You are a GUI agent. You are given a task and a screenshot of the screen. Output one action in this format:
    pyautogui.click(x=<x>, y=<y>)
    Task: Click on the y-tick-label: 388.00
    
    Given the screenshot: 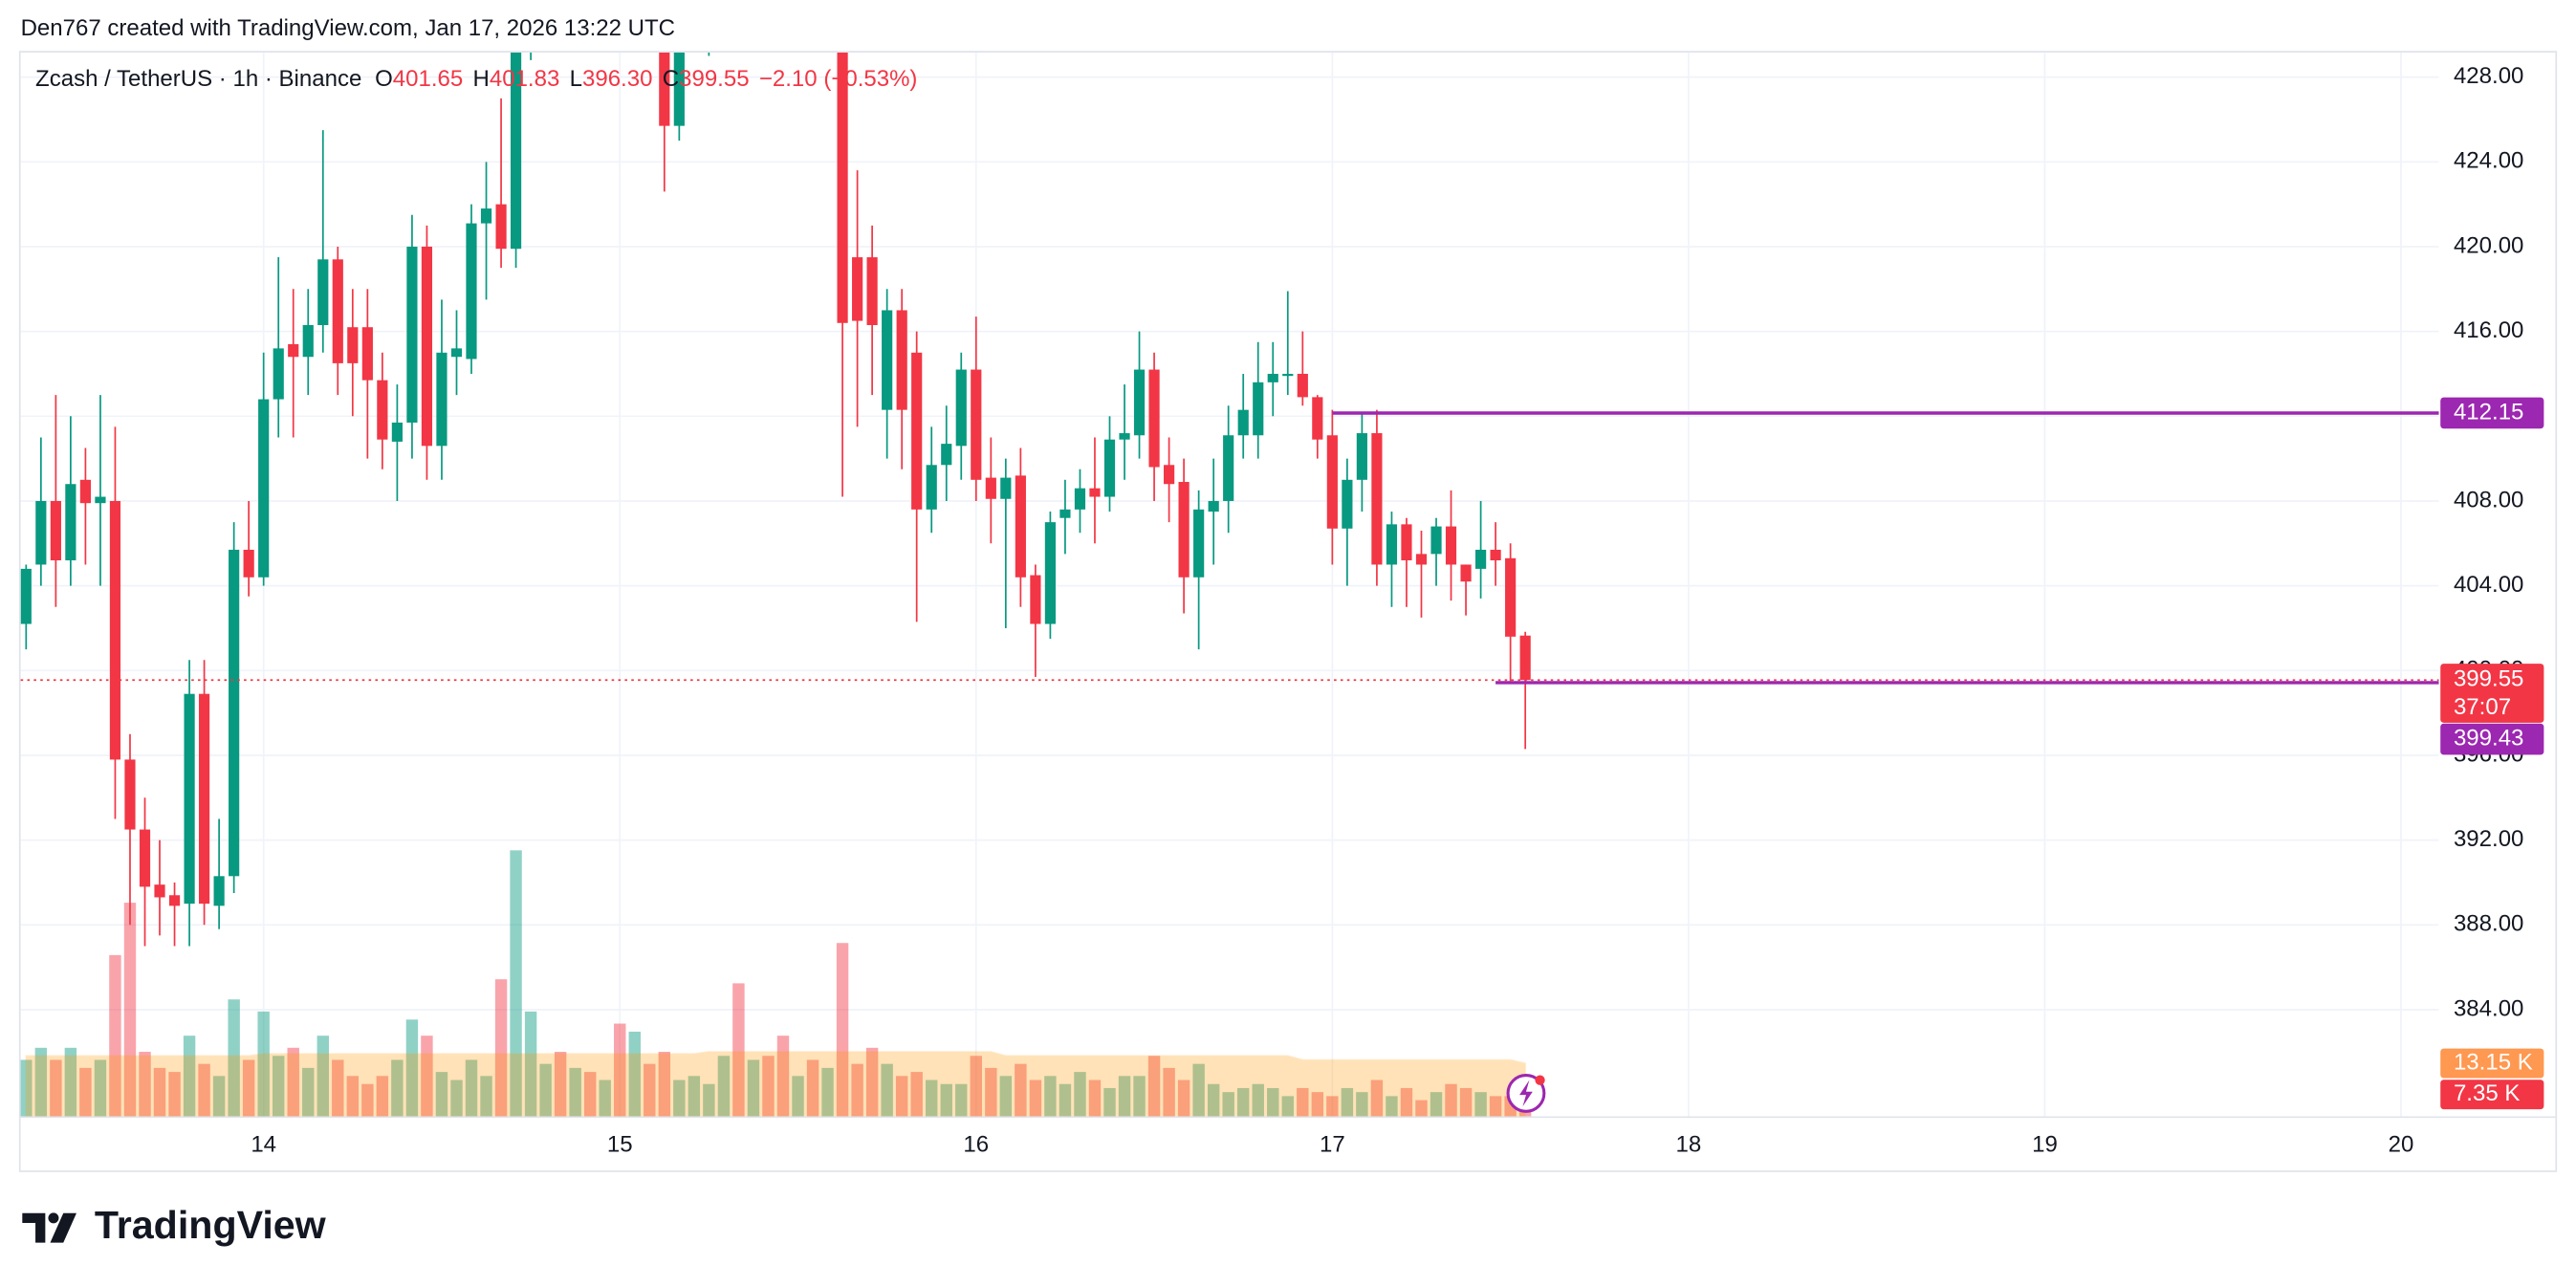 What is the action you would take?
    pyautogui.click(x=2488, y=924)
    